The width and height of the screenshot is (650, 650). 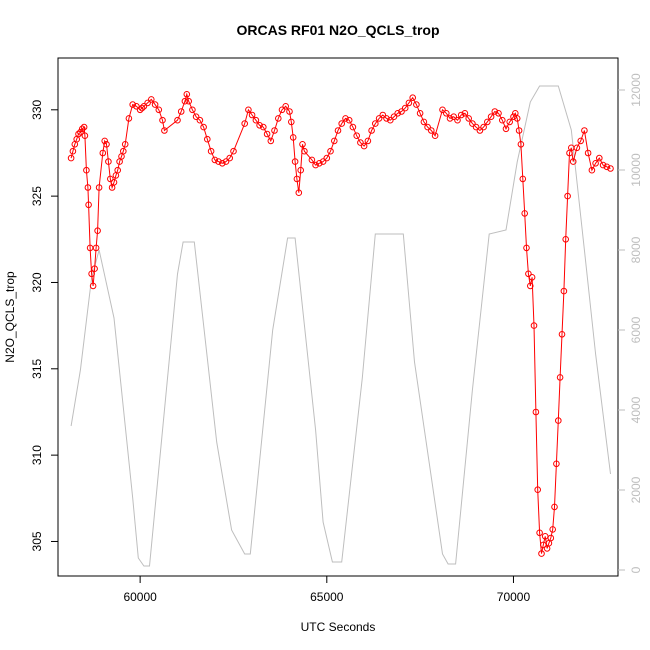 I want to click on y-axis-right: 0 2000 4000 6000 8000 10000 12000, so click(x=630, y=323).